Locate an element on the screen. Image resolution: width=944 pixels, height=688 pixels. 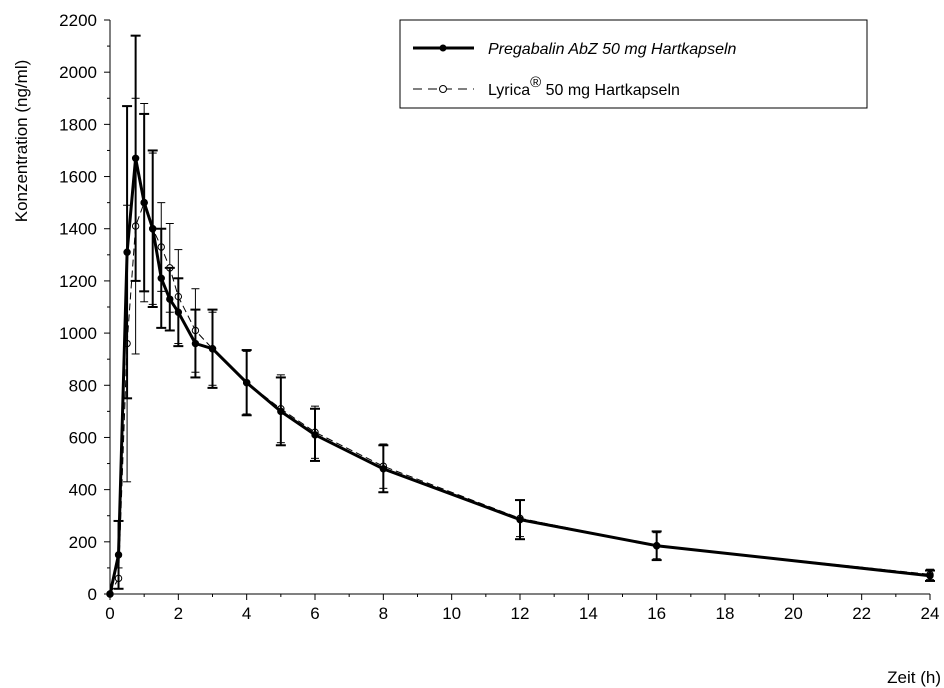
x-tick-label: 22 is located at coordinates (861, 613).